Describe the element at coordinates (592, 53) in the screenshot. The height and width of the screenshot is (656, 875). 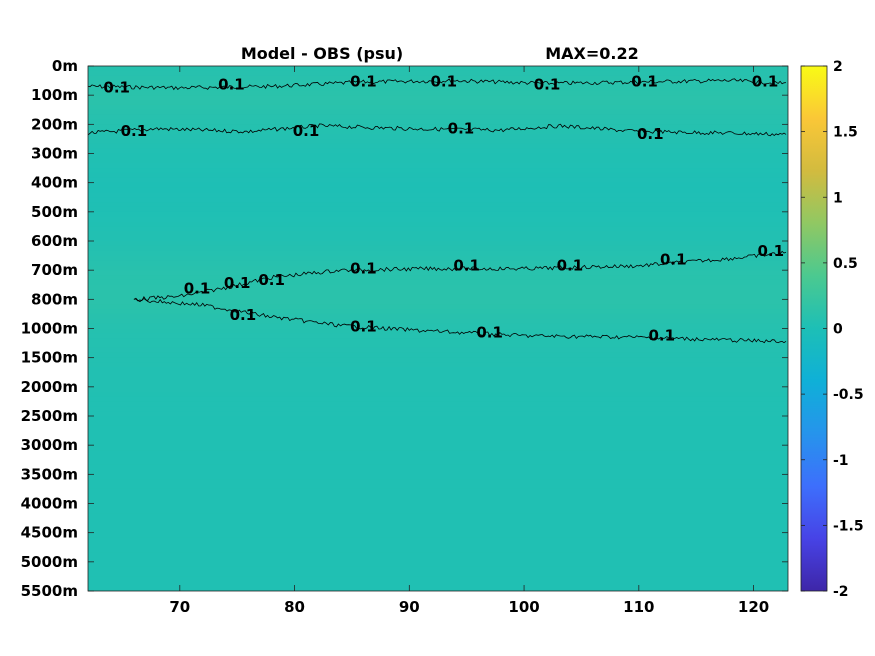
I see `max-label: MAX=0.22` at that location.